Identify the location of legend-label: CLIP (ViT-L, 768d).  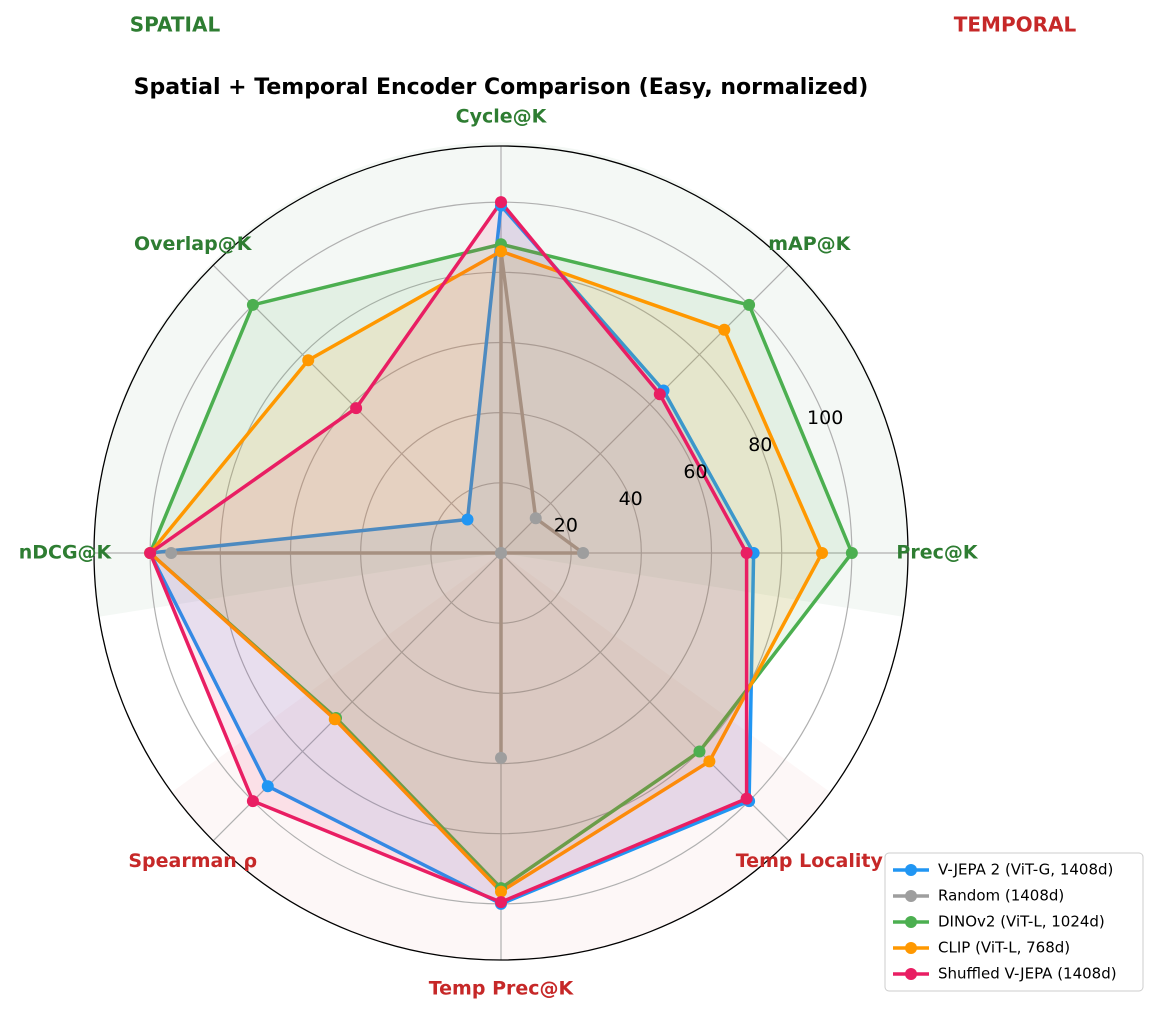
(1004, 948).